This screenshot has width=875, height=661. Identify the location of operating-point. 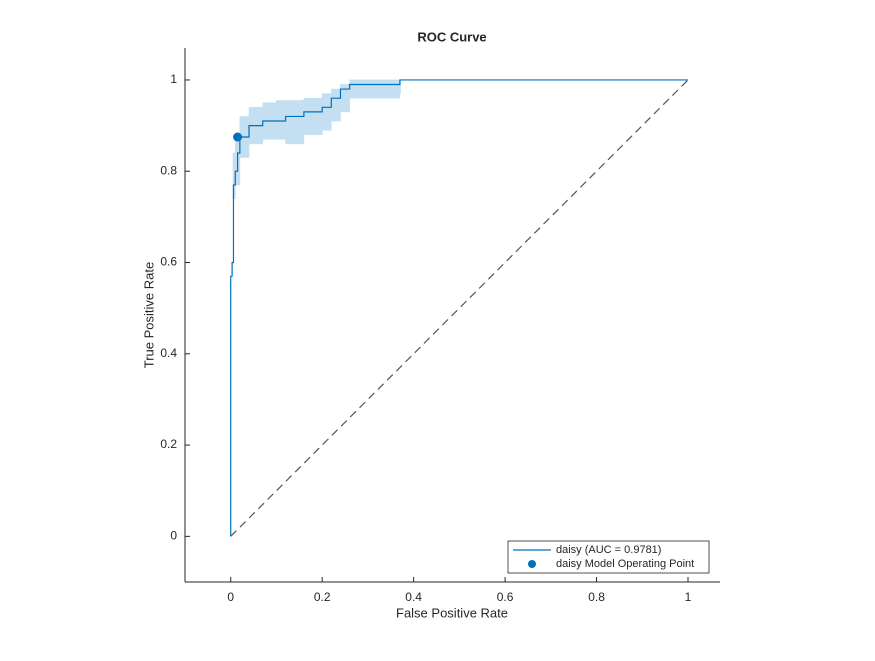
(238, 137).